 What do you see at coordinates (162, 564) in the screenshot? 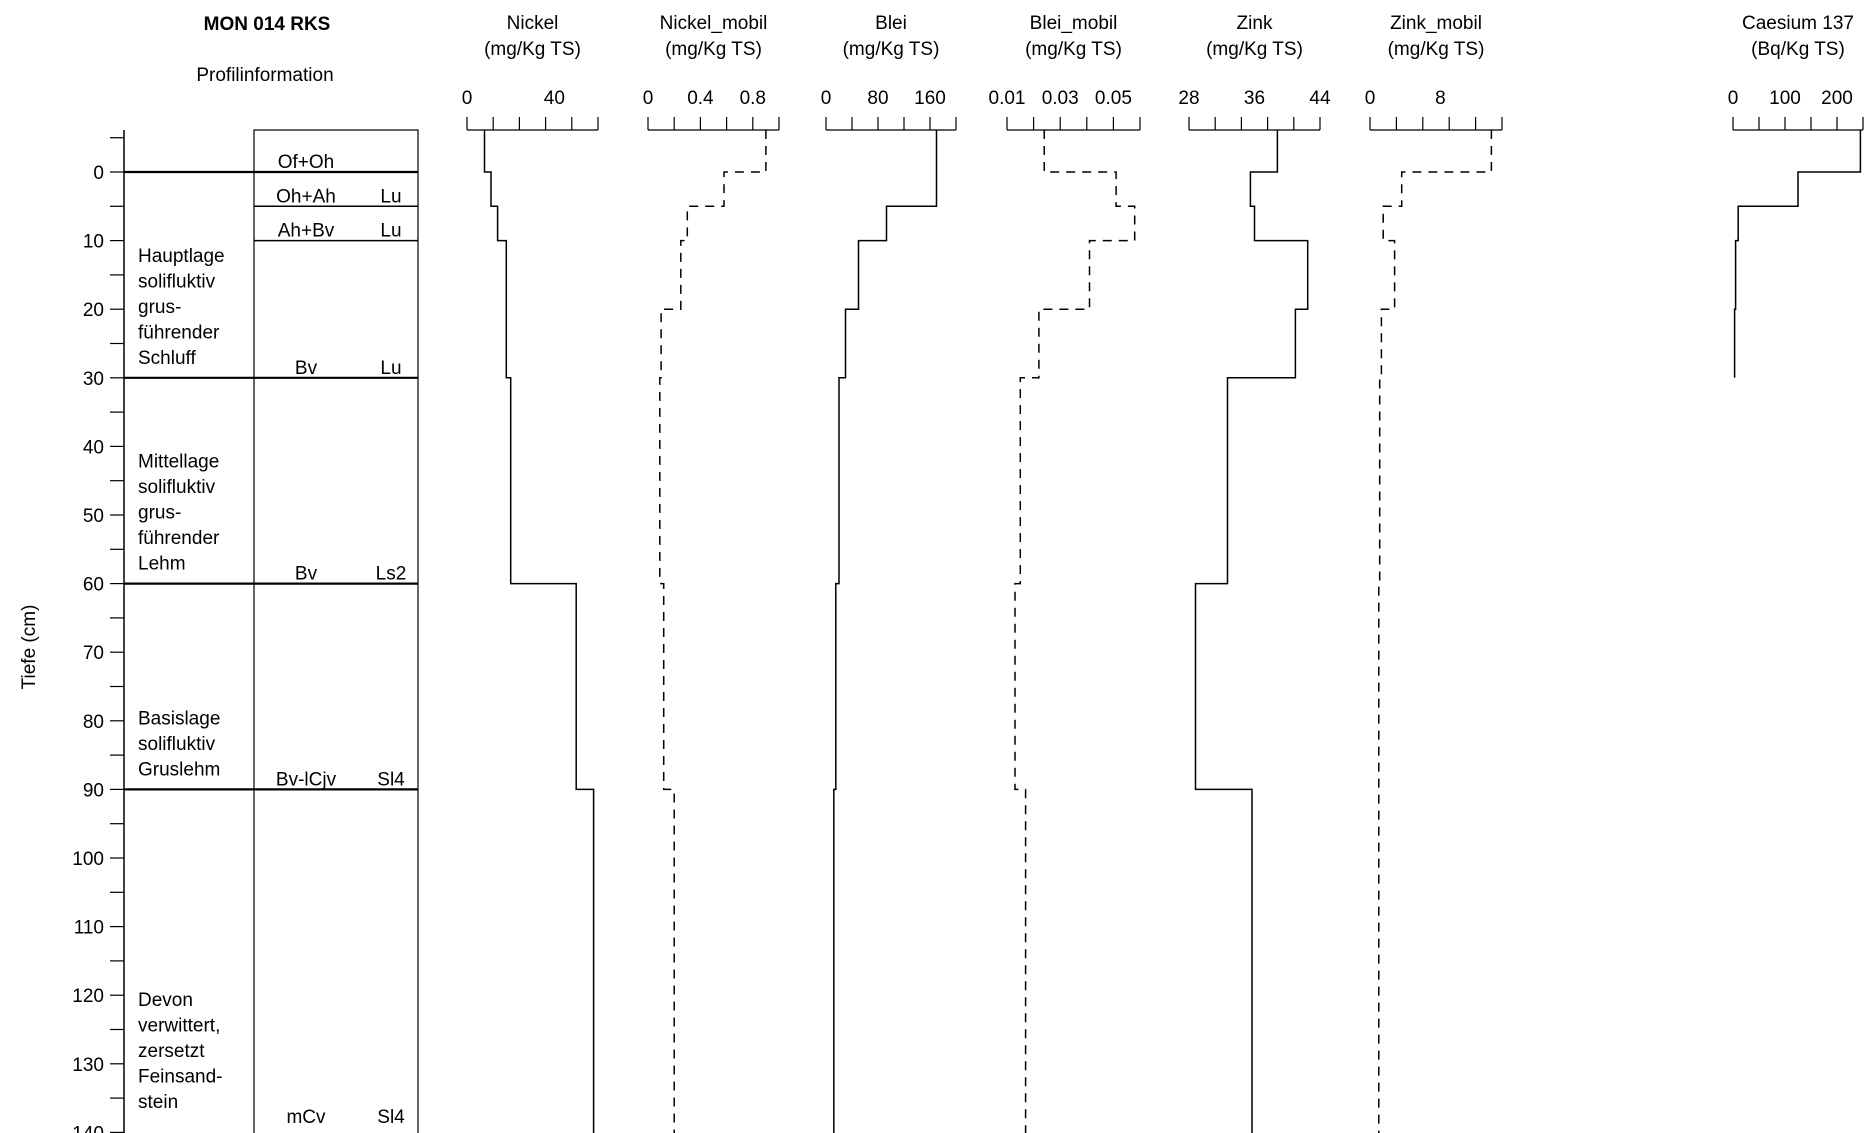
I see `substrate-layer-line: Lehm` at bounding box center [162, 564].